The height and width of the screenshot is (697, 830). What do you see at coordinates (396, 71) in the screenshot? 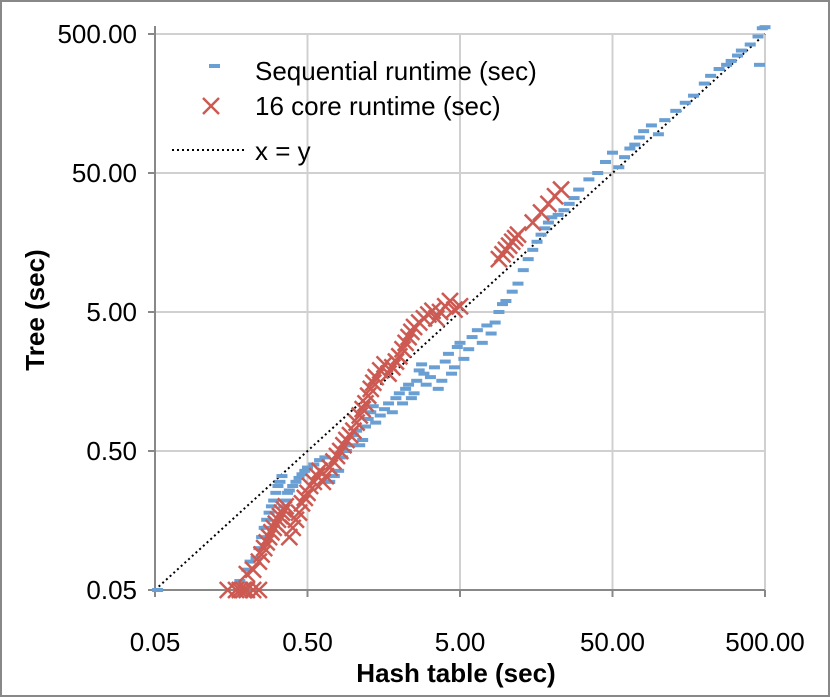
I see `legend-label-sequential: Sequential runtime (sec)` at bounding box center [396, 71].